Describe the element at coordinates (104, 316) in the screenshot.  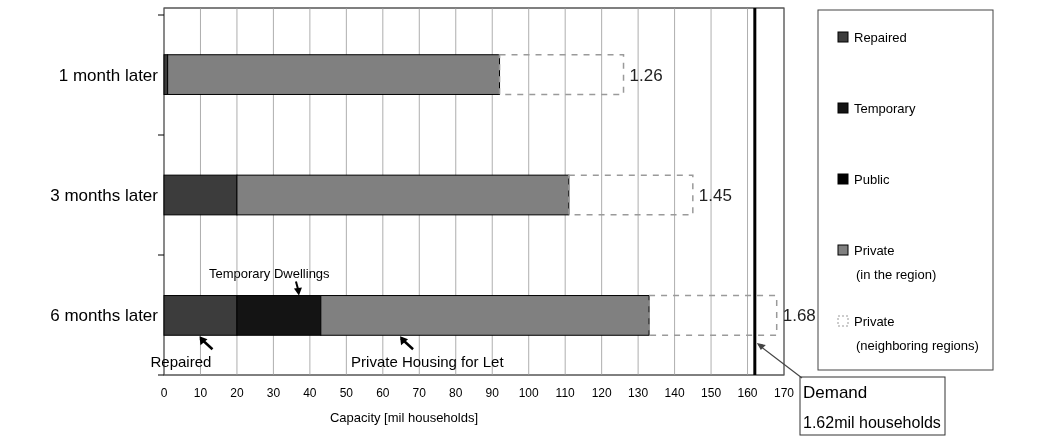
I see `y-tick-label: 6 months later` at that location.